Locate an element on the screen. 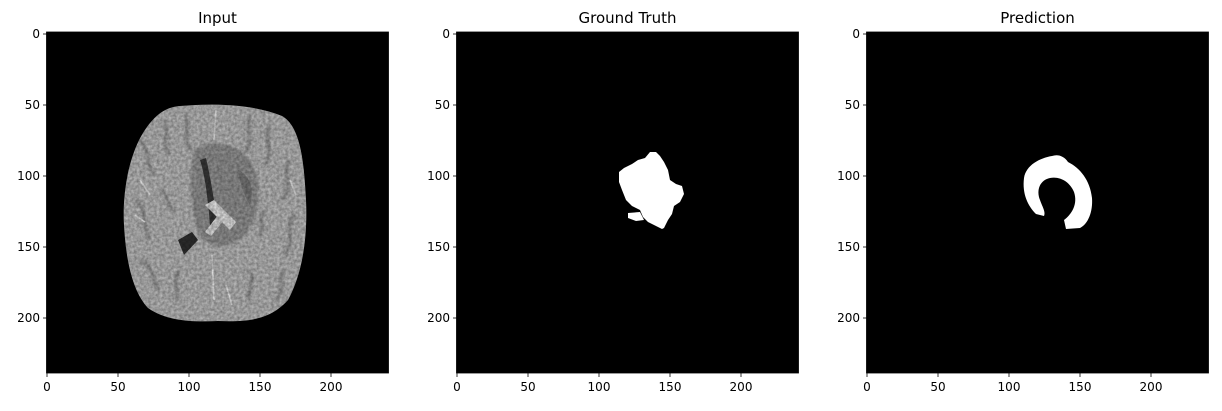 The height and width of the screenshot is (411, 1222). panel-title: Prediction is located at coordinates (1037, 18).